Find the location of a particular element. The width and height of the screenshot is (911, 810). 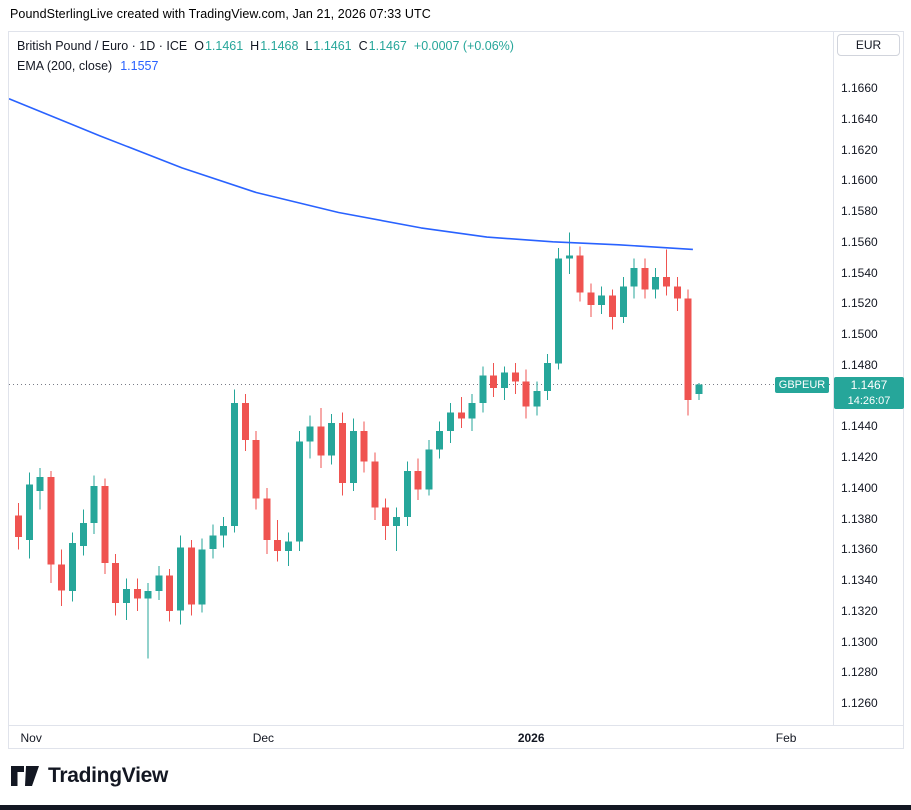

price-axis-label: 1.1420 is located at coordinates (859, 457).